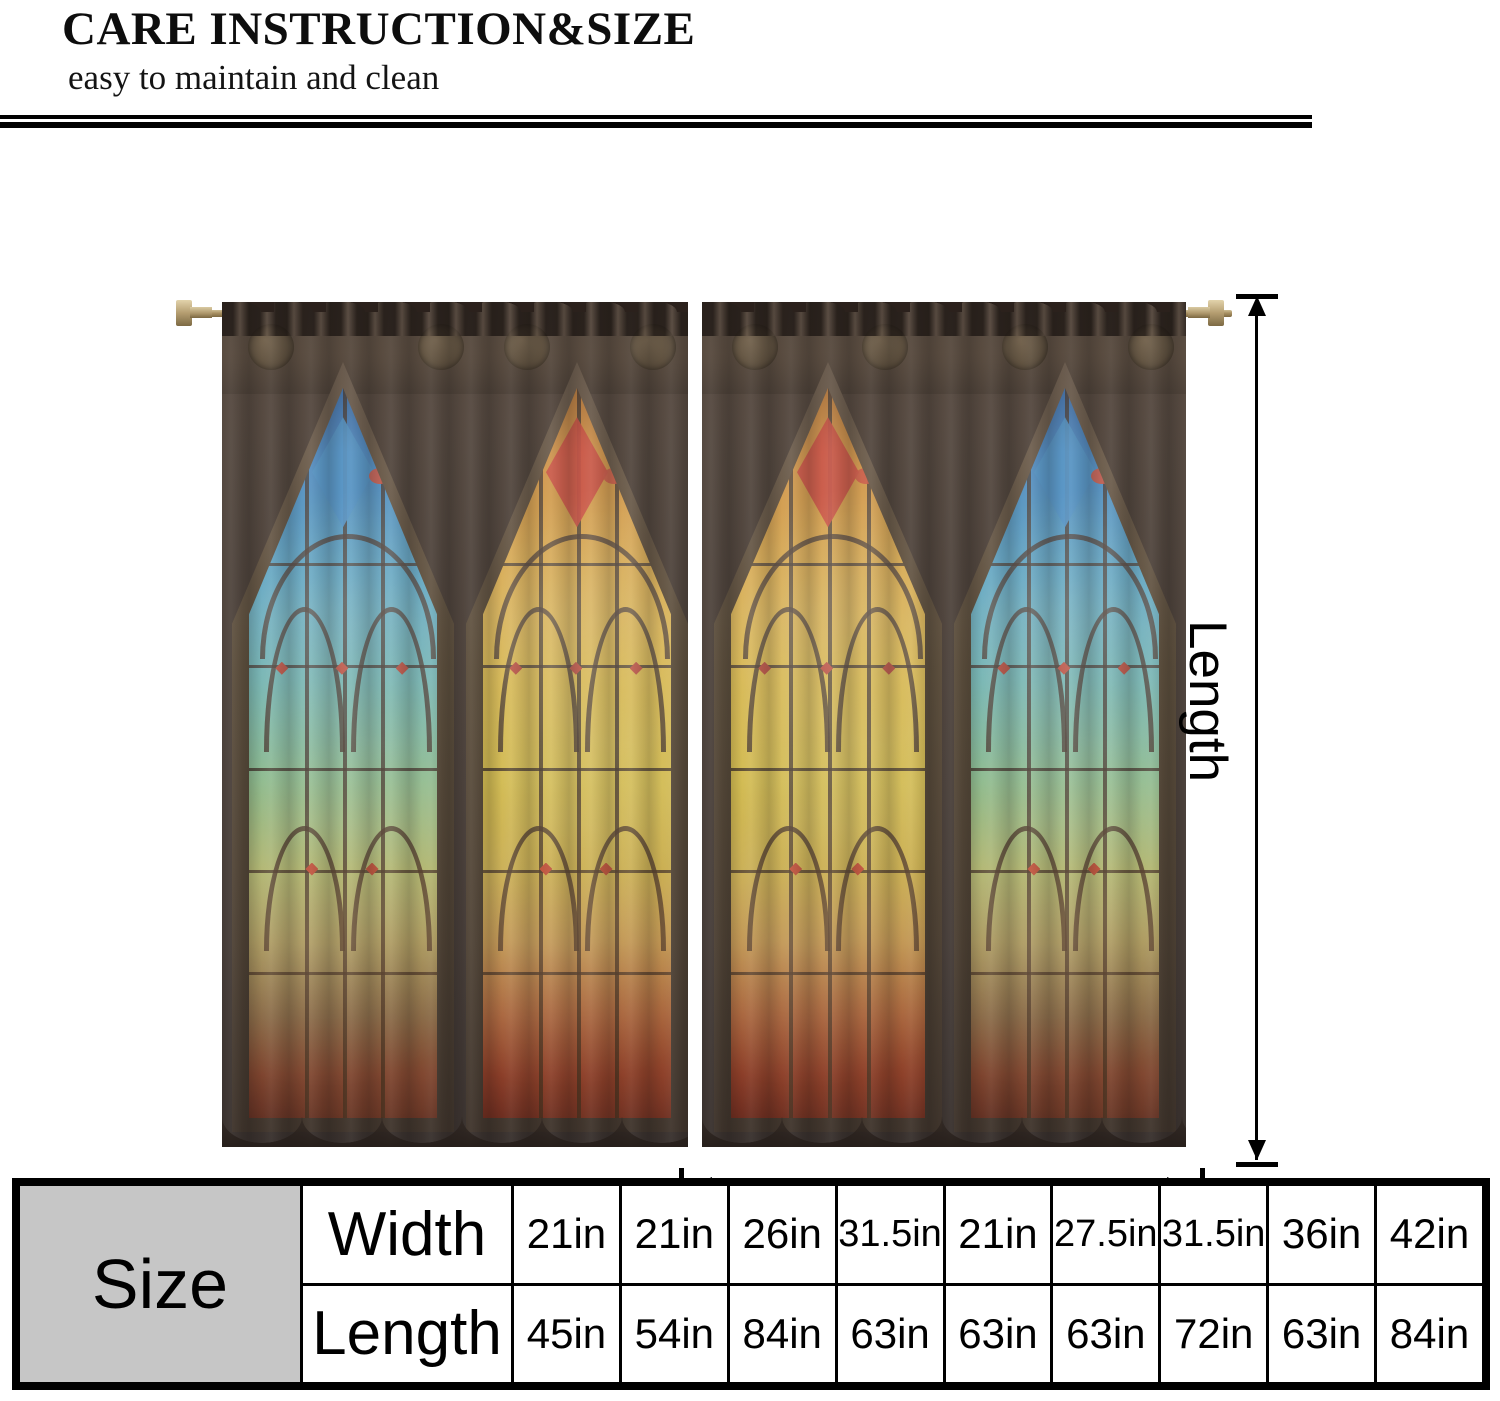 The image size is (1500, 1401). What do you see at coordinates (160, 1284) in the screenshot?
I see `size-header-cell: Size` at bounding box center [160, 1284].